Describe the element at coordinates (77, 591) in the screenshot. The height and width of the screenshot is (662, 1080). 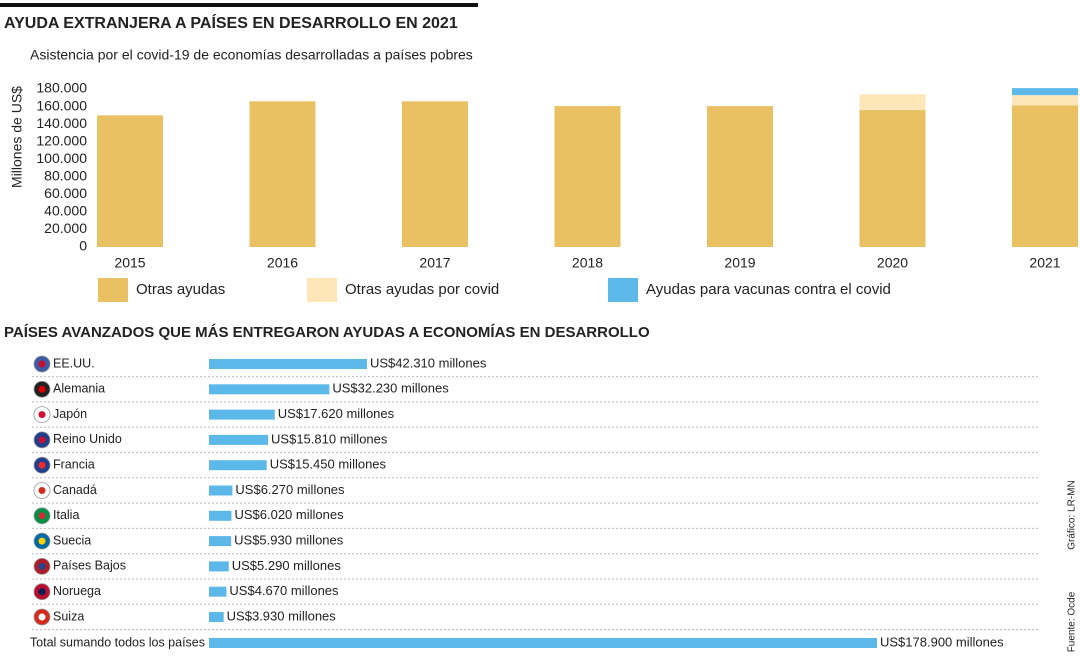
I see `category-label: Noruega` at that location.